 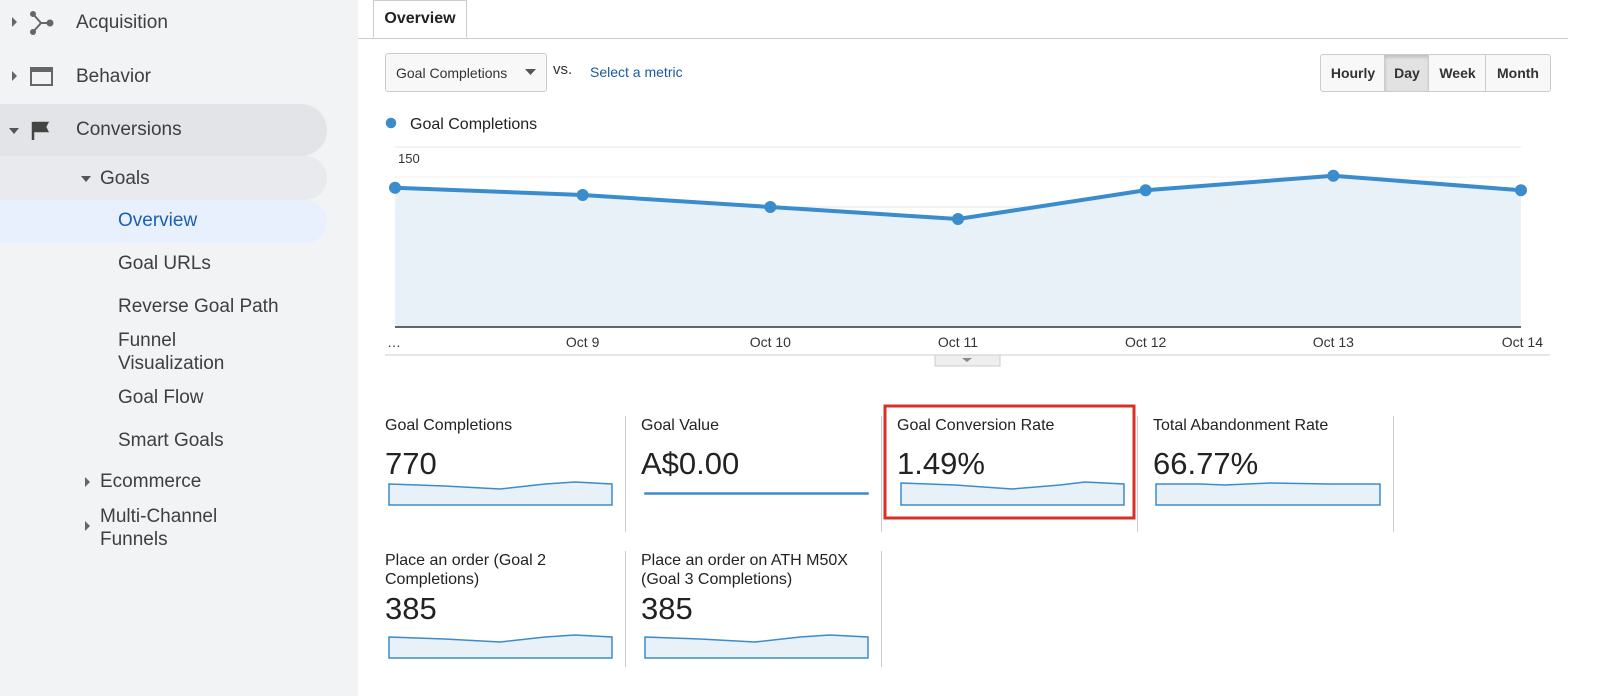 I want to click on nav-item: Funnel Visualization, so click(x=171, y=352).